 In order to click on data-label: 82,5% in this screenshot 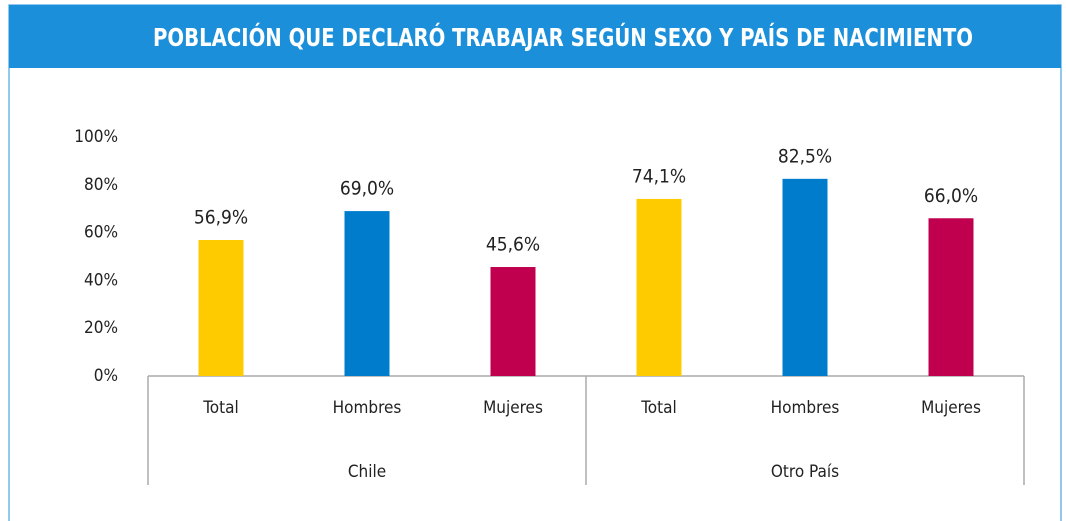, I will do `click(805, 156)`.